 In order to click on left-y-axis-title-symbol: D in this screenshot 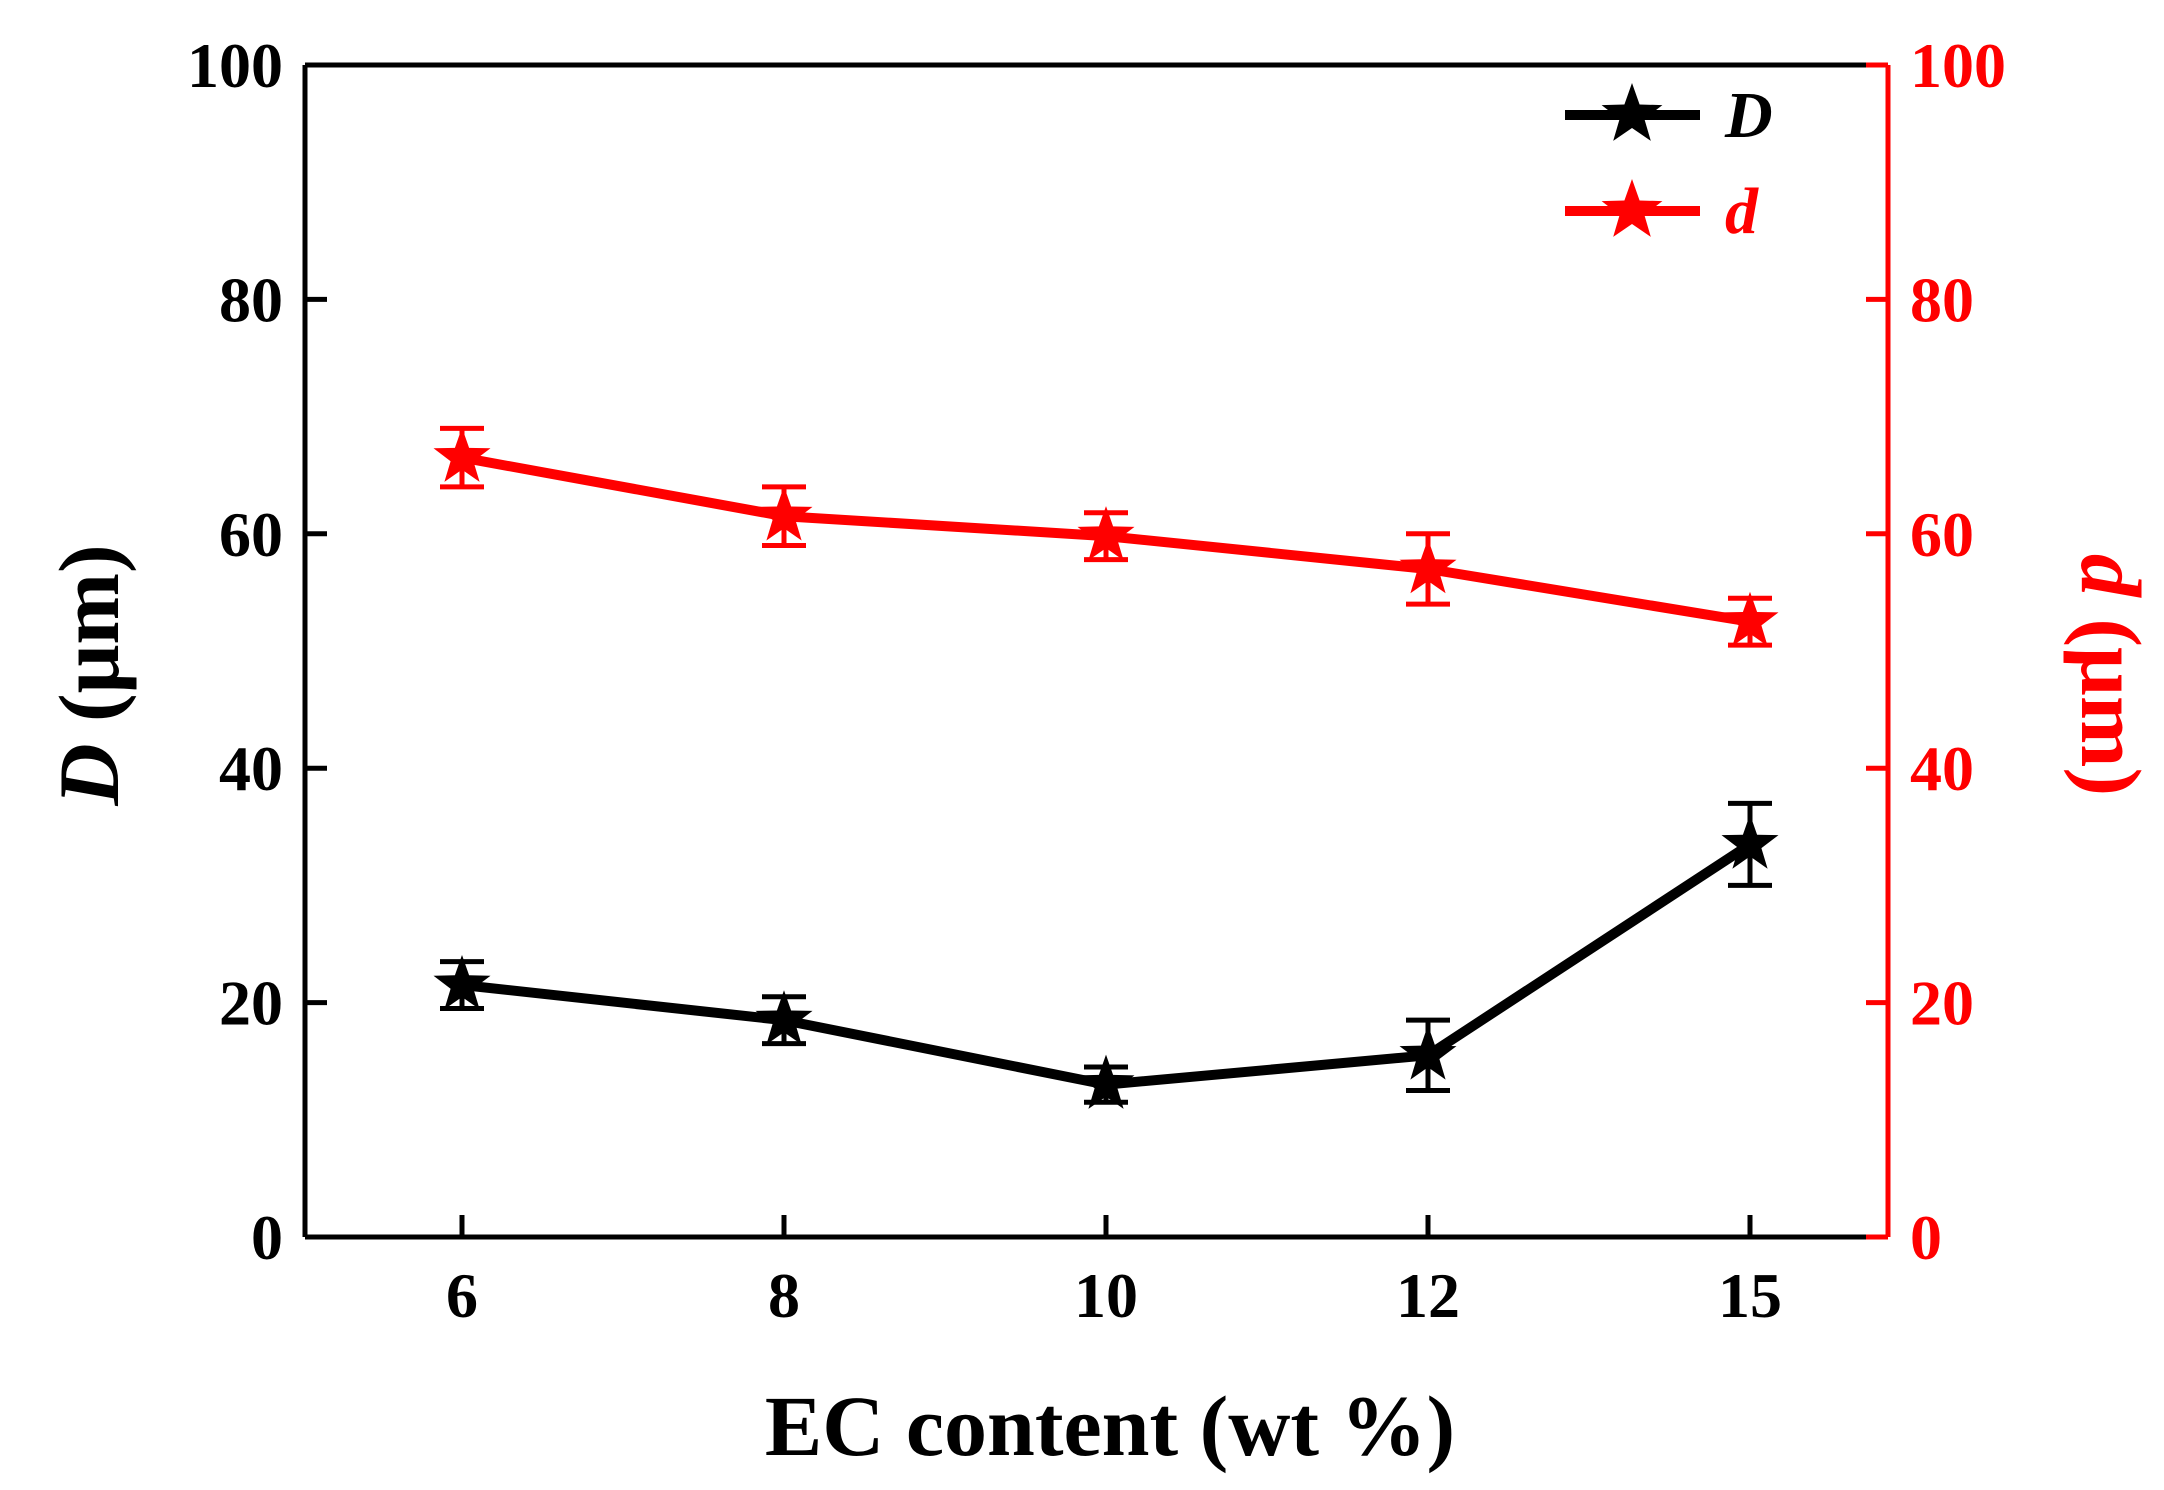, I will do `click(89, 775)`.